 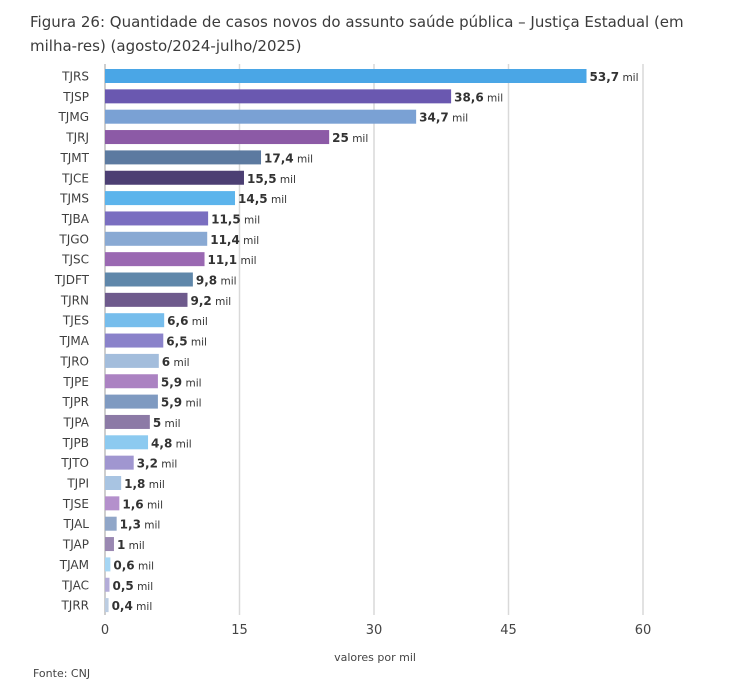 What do you see at coordinates (74, 300) in the screenshot?
I see `category-label: TJRN` at bounding box center [74, 300].